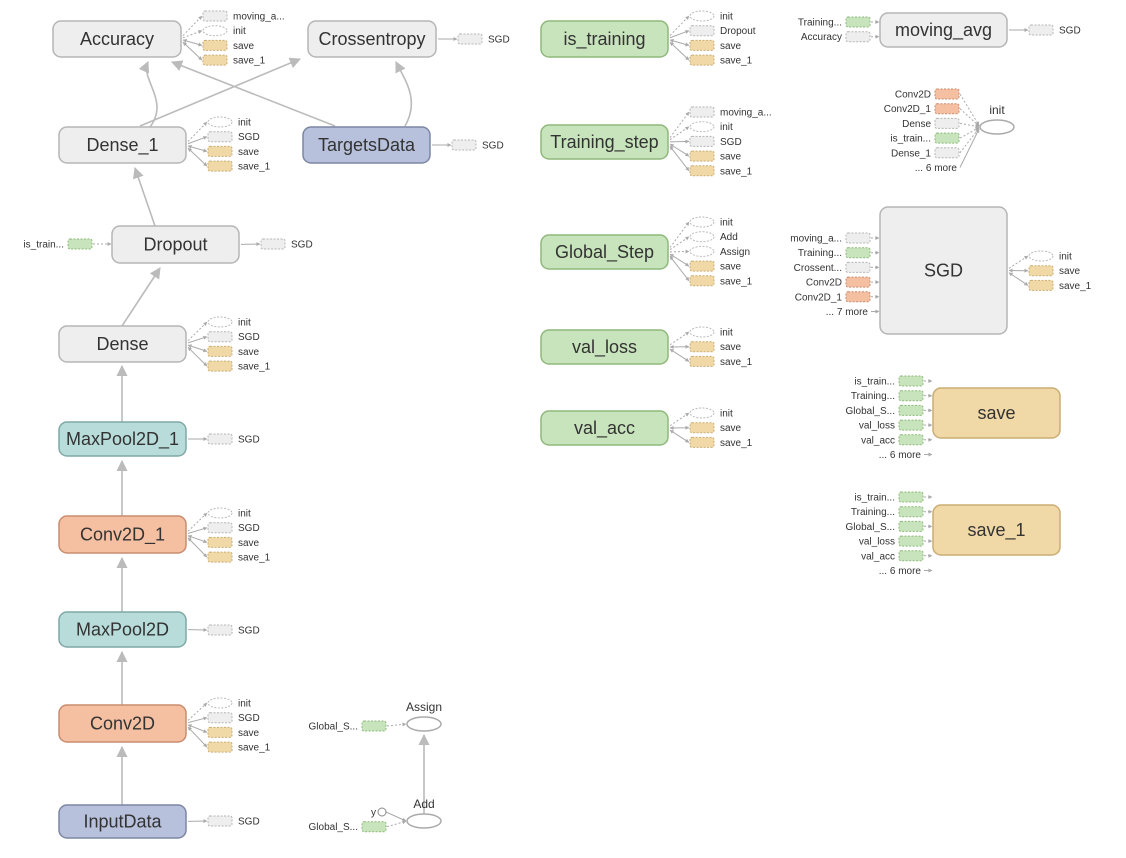 This screenshot has width=1126, height=858. Describe the element at coordinates (604, 142) in the screenshot. I see `node-training-step: Training_step` at that location.